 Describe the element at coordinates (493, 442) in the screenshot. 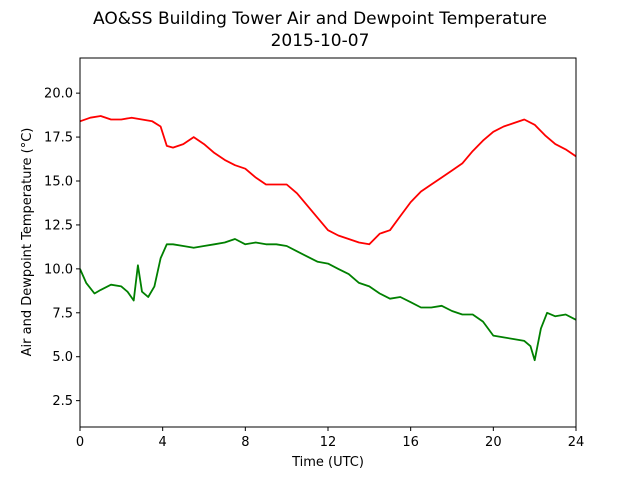

I see `x-tick-label: 20` at that location.